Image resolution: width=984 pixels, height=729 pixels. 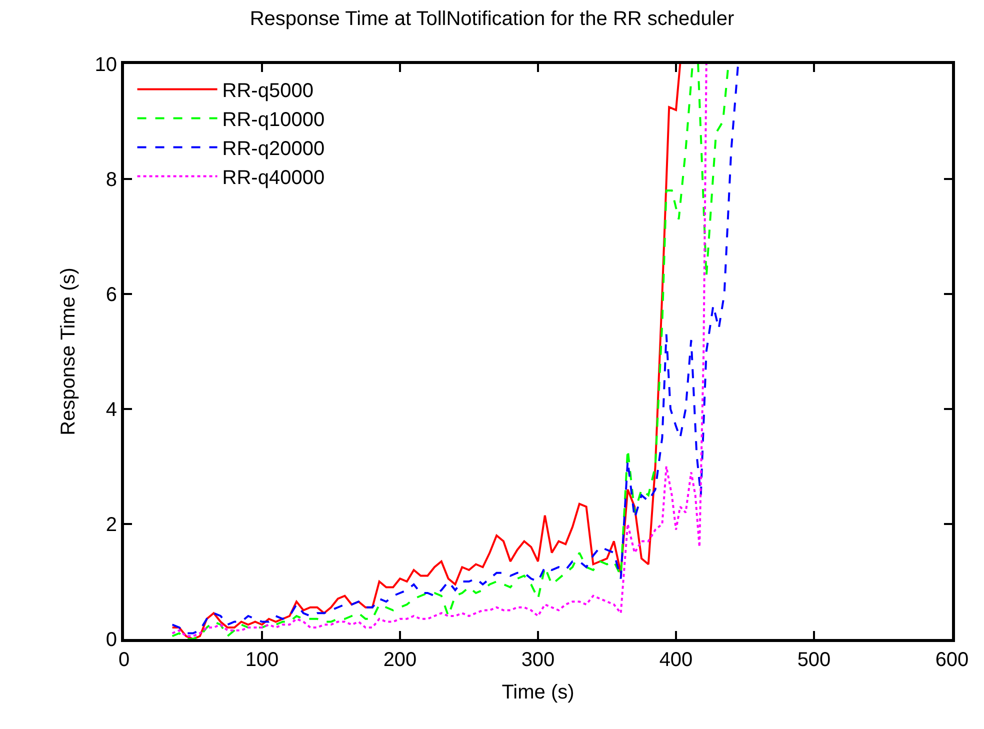 What do you see at coordinates (111, 640) in the screenshot?
I see `y-tick-label: 0` at bounding box center [111, 640].